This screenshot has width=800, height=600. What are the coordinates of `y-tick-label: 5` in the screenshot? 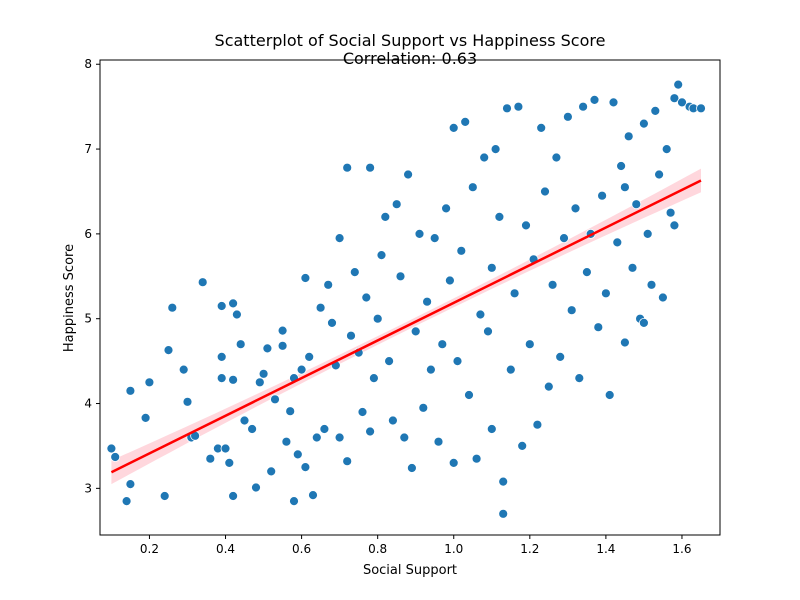 It's located at (88, 319).